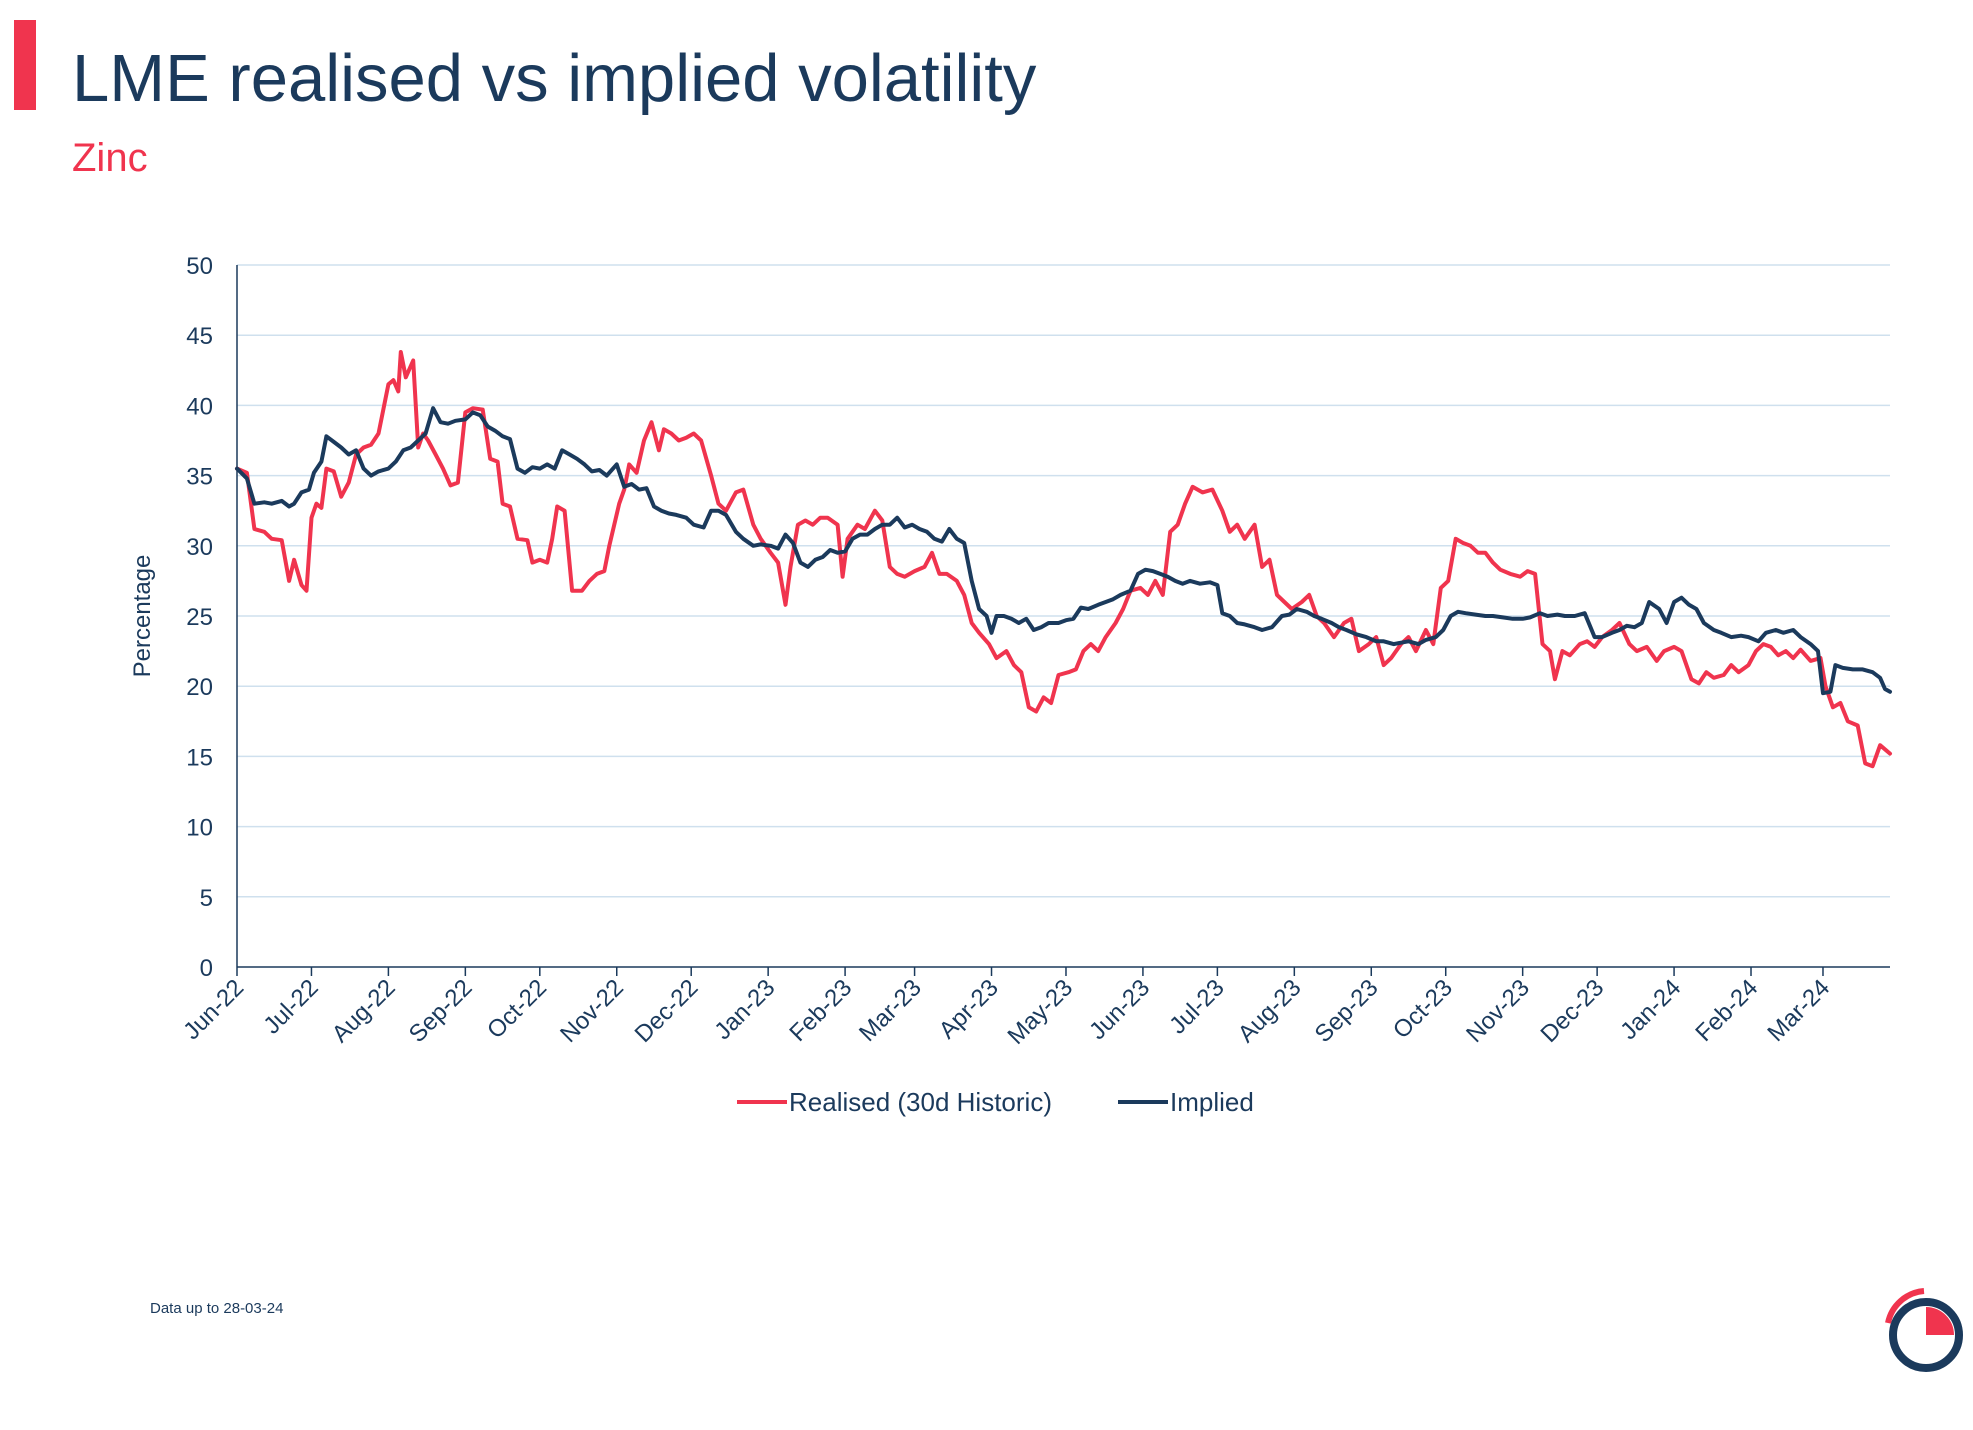 This screenshot has height=1430, width=1973. What do you see at coordinates (441, 1011) in the screenshot?
I see `x-tick-label: Sep-22` at bounding box center [441, 1011].